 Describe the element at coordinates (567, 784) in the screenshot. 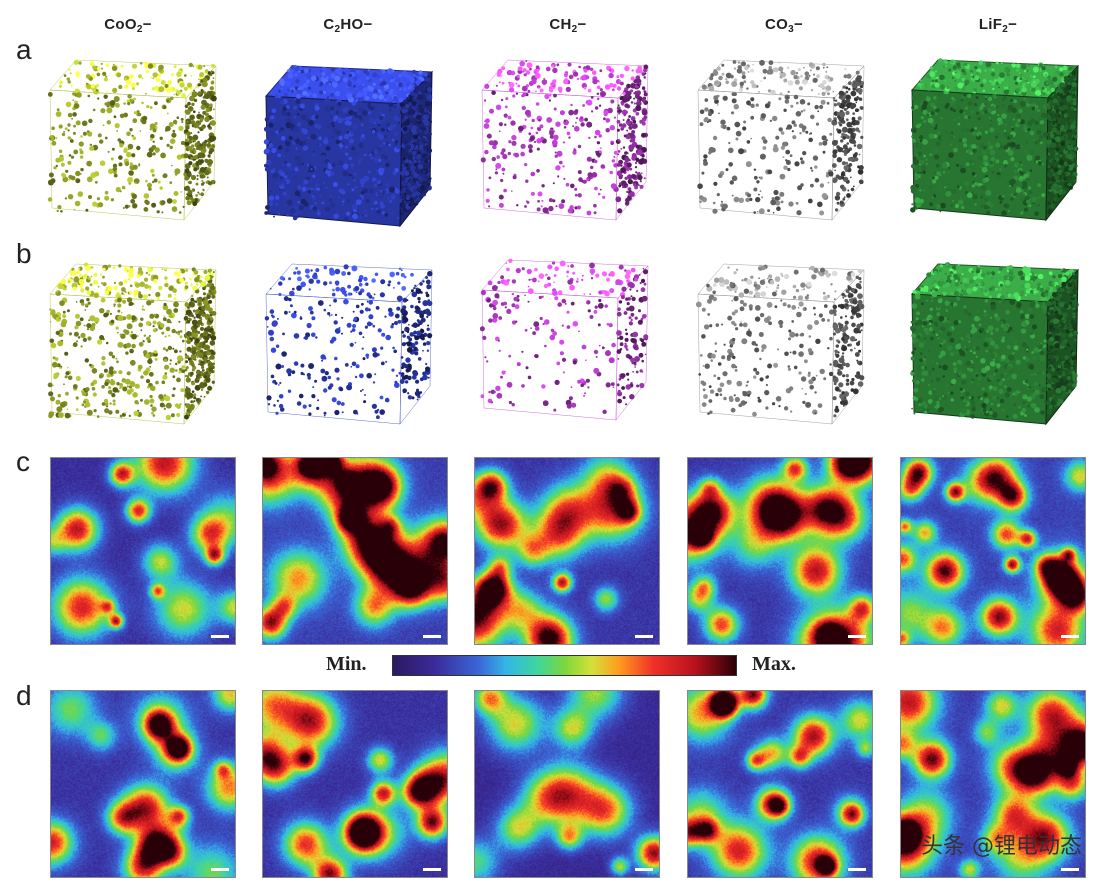

I see `heatmap-d-ch2` at that location.